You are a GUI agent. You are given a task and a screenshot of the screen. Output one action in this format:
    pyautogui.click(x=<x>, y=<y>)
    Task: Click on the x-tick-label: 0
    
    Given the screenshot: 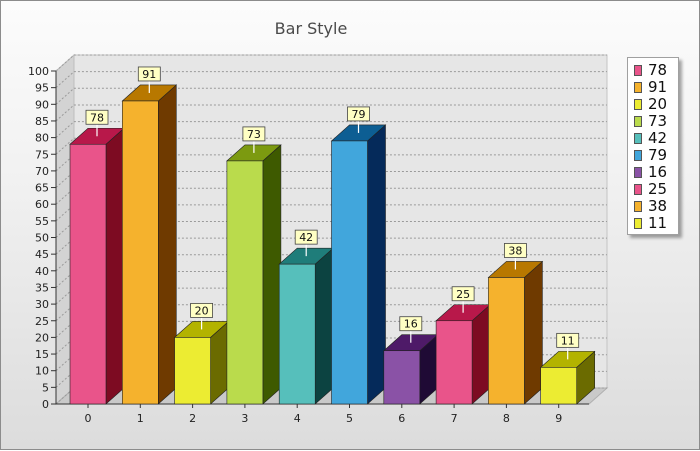 What is the action you would take?
    pyautogui.click(x=88, y=418)
    